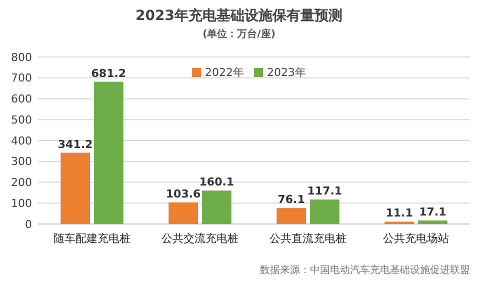  I want to click on x-tick-label: 公共交流充电桩, so click(200, 238).